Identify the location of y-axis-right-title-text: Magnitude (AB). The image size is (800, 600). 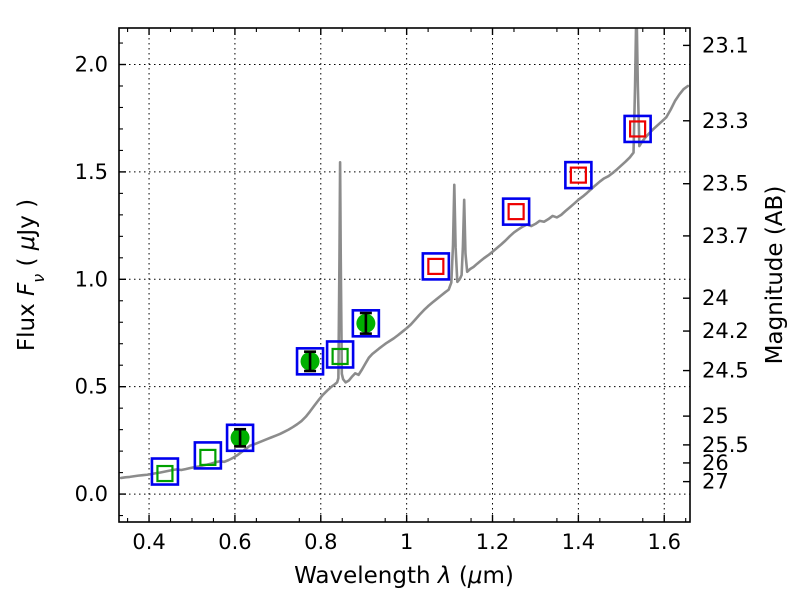
(775, 275).